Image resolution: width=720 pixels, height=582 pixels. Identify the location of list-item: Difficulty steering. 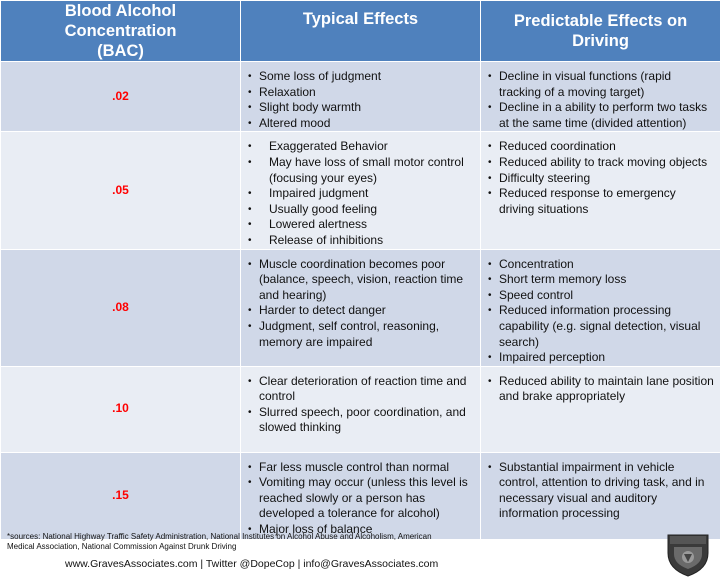
(597, 179).